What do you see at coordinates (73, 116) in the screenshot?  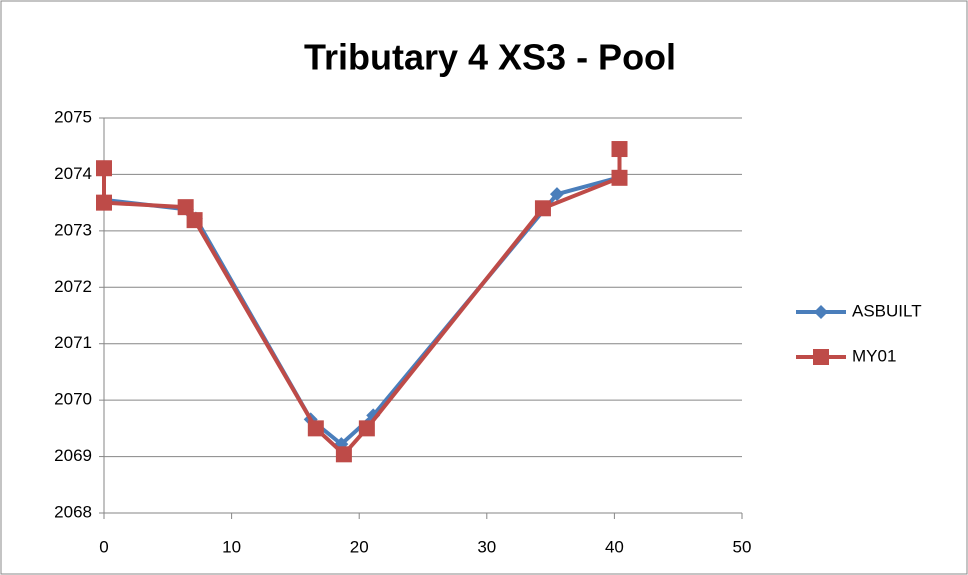 I see `y-tick-label: 2075` at bounding box center [73, 116].